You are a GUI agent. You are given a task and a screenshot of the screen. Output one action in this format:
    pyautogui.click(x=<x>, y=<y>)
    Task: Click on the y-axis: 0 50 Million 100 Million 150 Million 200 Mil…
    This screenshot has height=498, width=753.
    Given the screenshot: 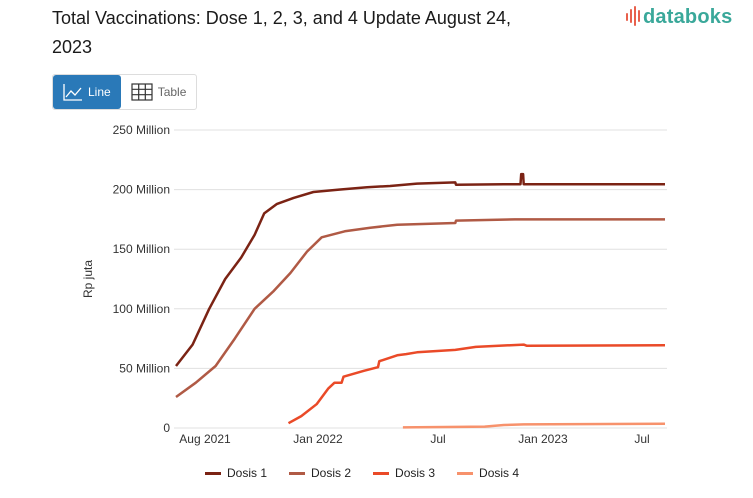 What is the action you would take?
    pyautogui.click(x=142, y=279)
    